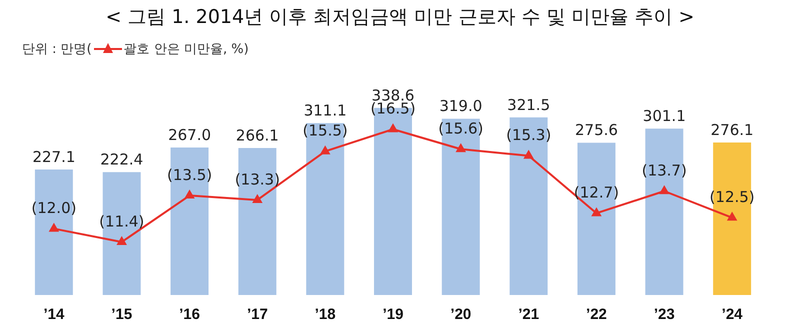  Describe the element at coordinates (325, 111) in the screenshot. I see `data-label: 311.1` at that location.